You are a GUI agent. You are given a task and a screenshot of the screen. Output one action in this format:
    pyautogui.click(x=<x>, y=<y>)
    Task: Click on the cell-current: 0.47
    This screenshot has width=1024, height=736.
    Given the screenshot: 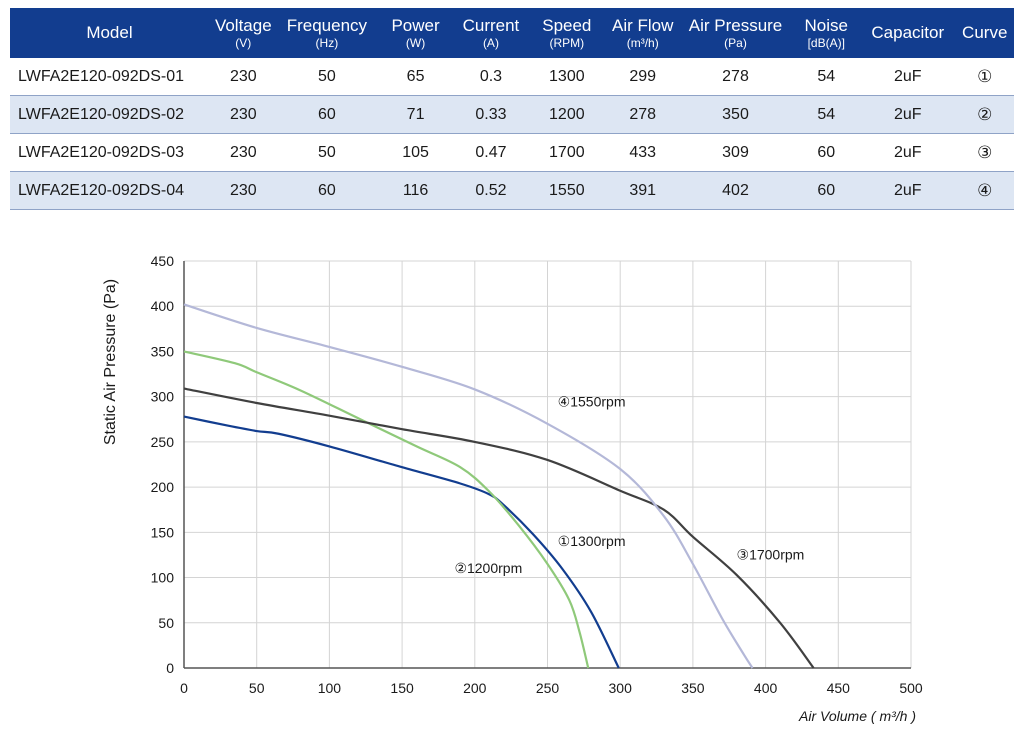 What is the action you would take?
    pyautogui.click(x=491, y=152)
    